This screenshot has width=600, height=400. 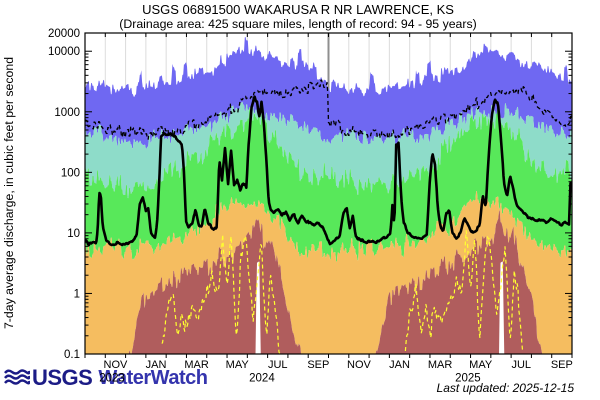 I want to click on y-tick-label: 10, so click(x=73, y=234).